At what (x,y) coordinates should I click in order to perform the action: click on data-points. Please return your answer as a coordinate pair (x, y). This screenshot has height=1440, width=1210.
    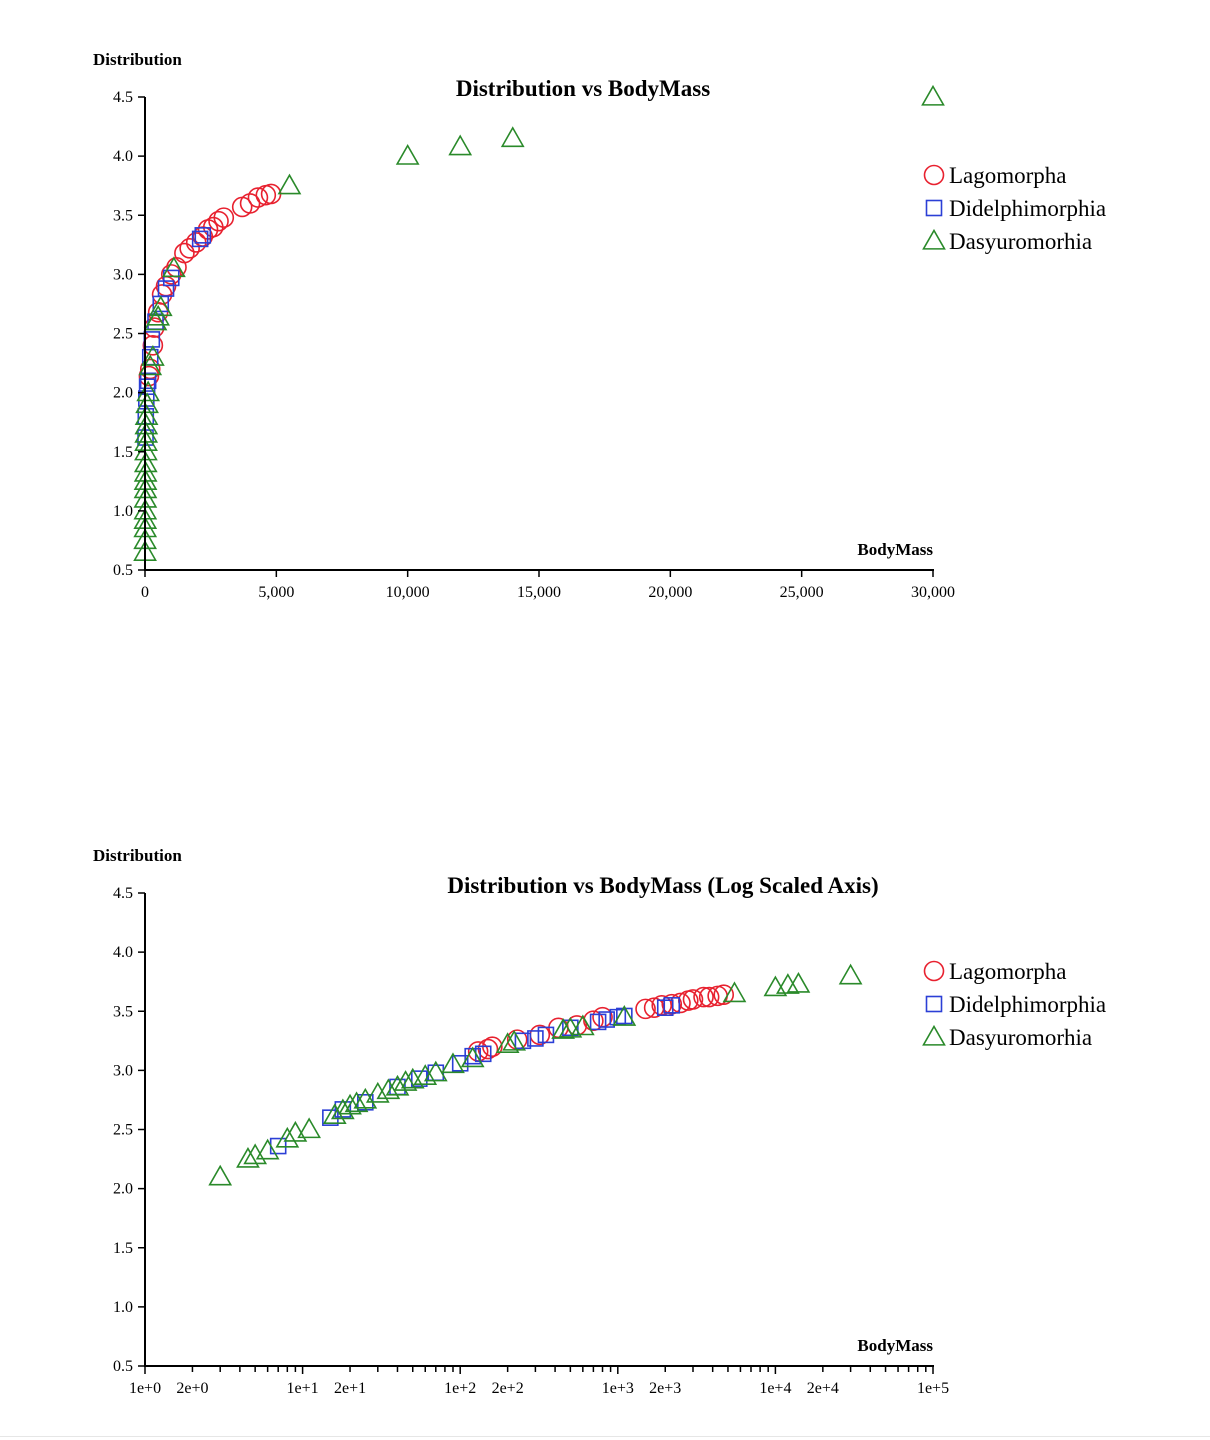
    Looking at the image, I should click on (535, 1074).